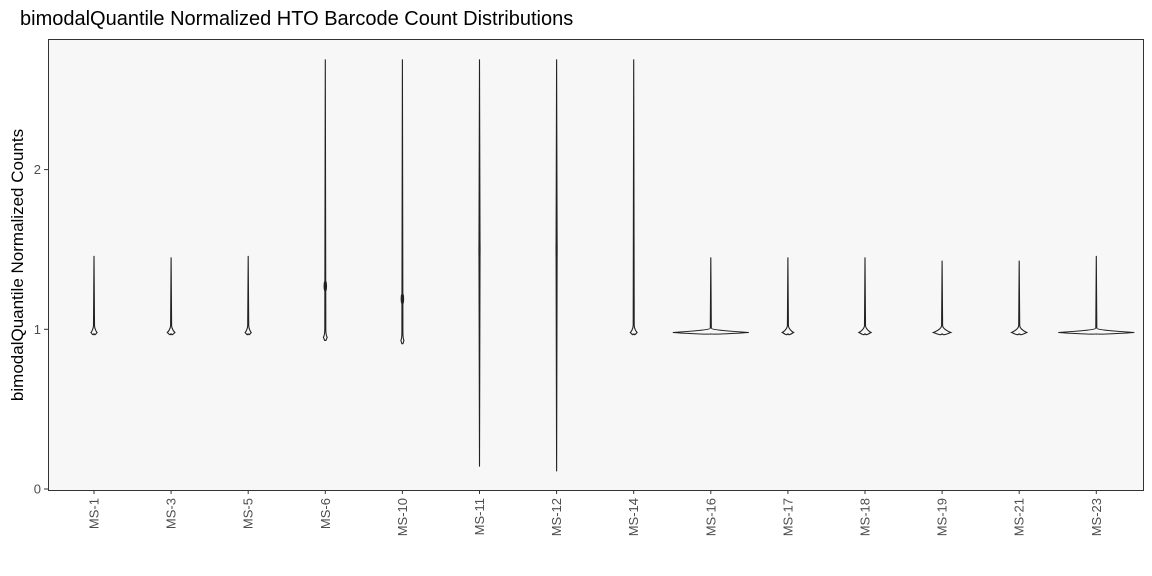  Describe the element at coordinates (556, 517) in the screenshot. I see `x-tick-label: MS-12` at that location.